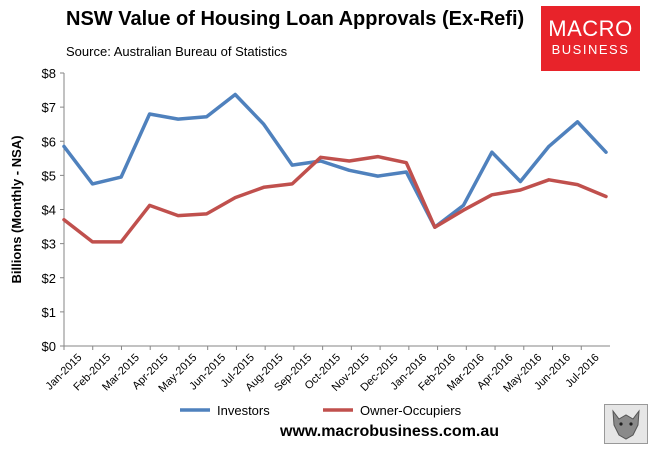 Image resolution: width=660 pixels, height=457 pixels. I want to click on wolf-image, so click(626, 424).